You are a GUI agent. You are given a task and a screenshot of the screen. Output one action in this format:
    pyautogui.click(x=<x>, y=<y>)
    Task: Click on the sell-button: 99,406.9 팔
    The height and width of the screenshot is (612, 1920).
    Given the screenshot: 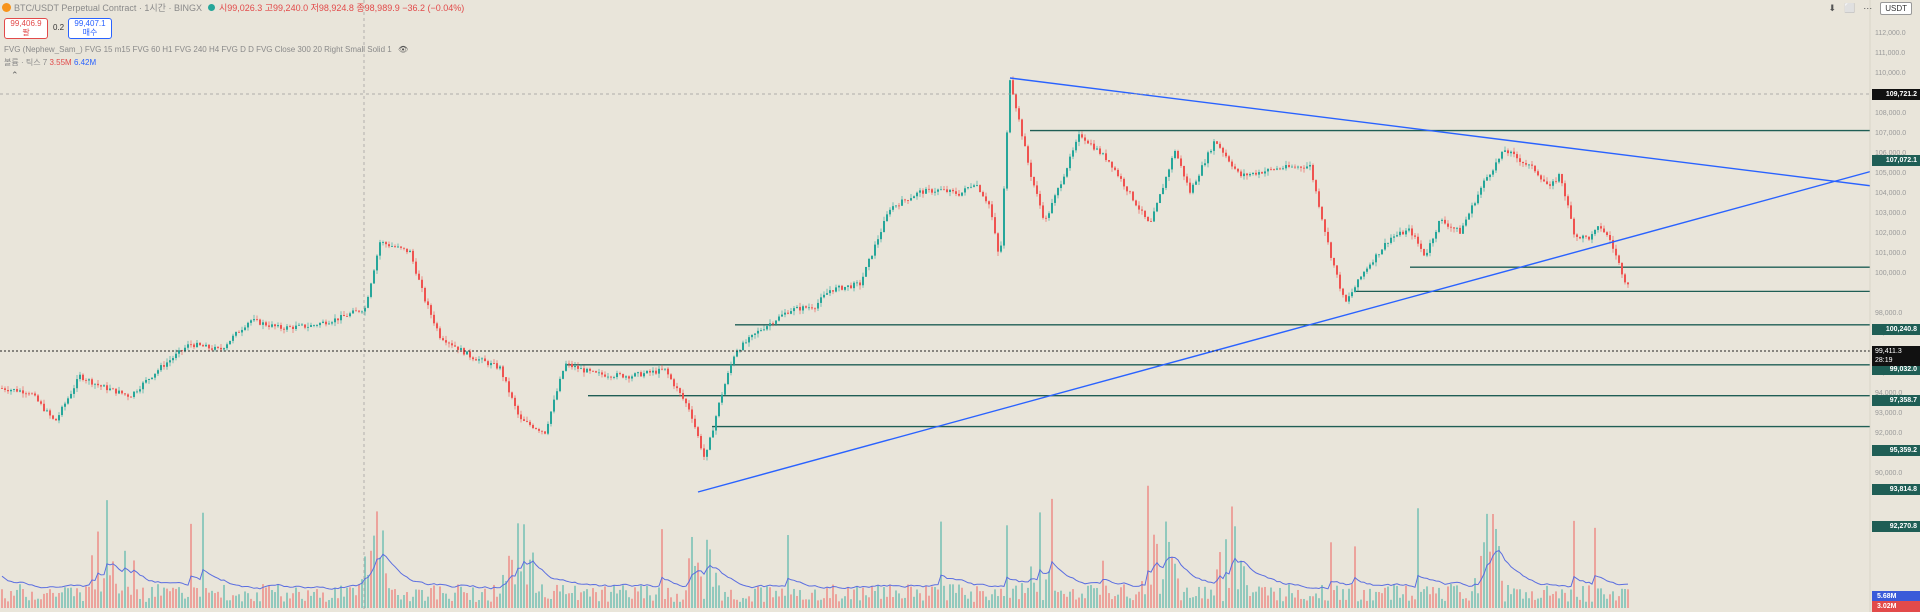 What is the action you would take?
    pyautogui.click(x=26, y=28)
    